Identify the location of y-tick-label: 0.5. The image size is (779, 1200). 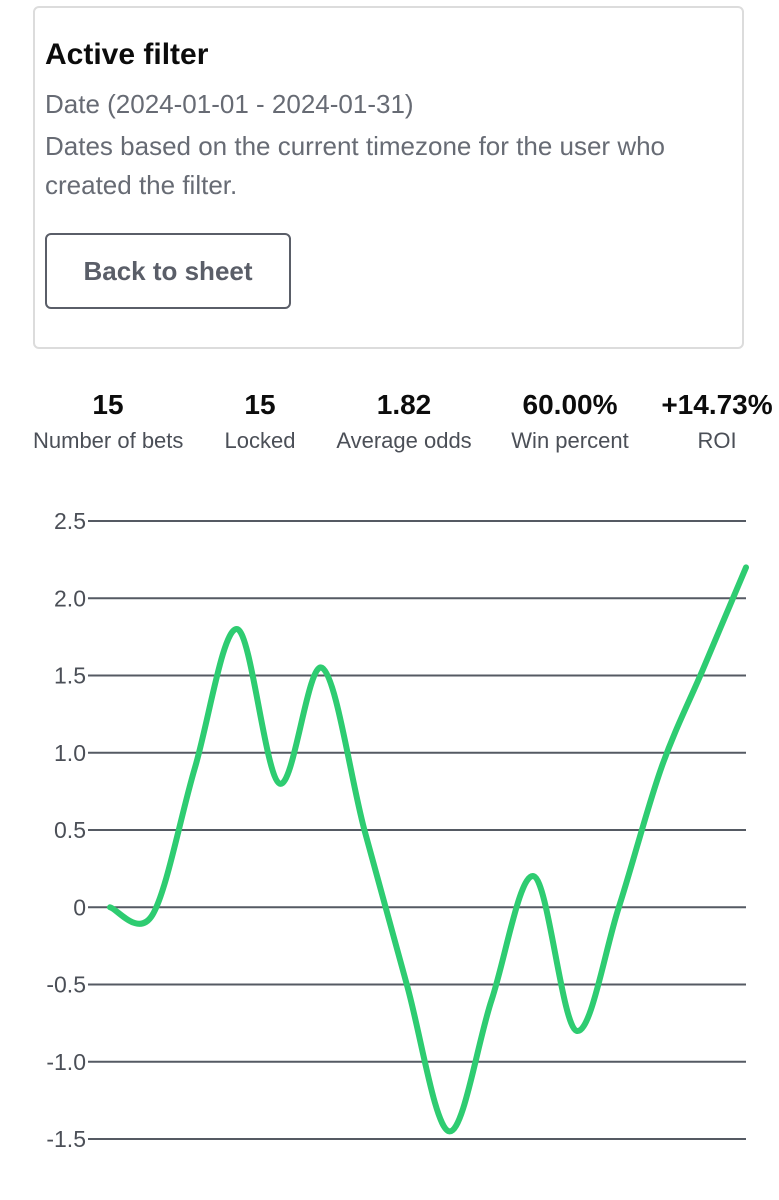
(70, 830).